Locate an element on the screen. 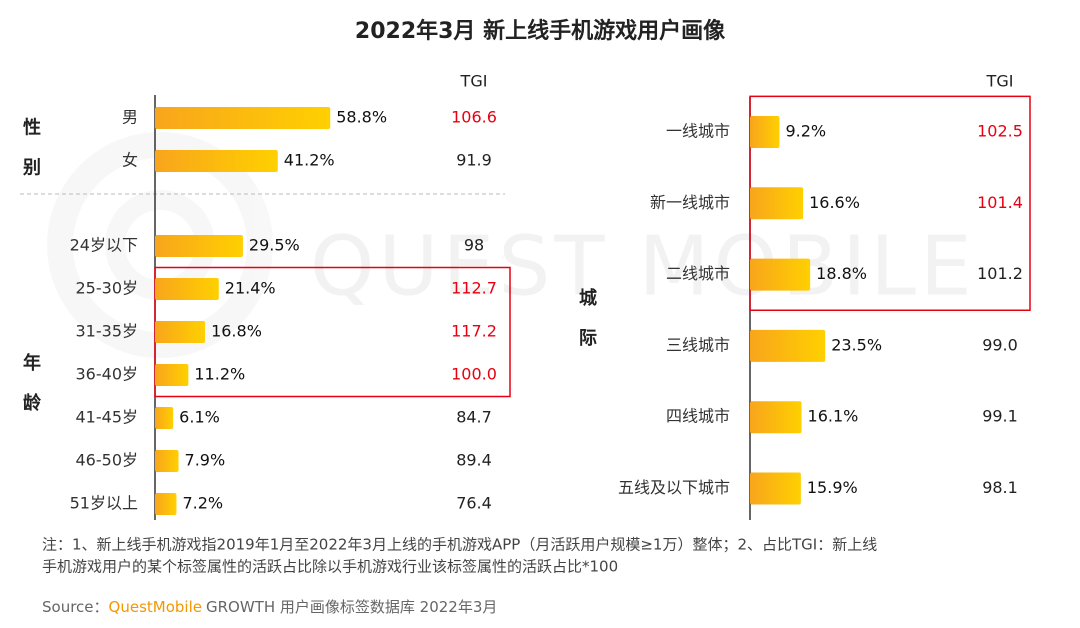 Image resolution: width=1080 pixels, height=628 pixels. category-label: 女 is located at coordinates (130, 160).